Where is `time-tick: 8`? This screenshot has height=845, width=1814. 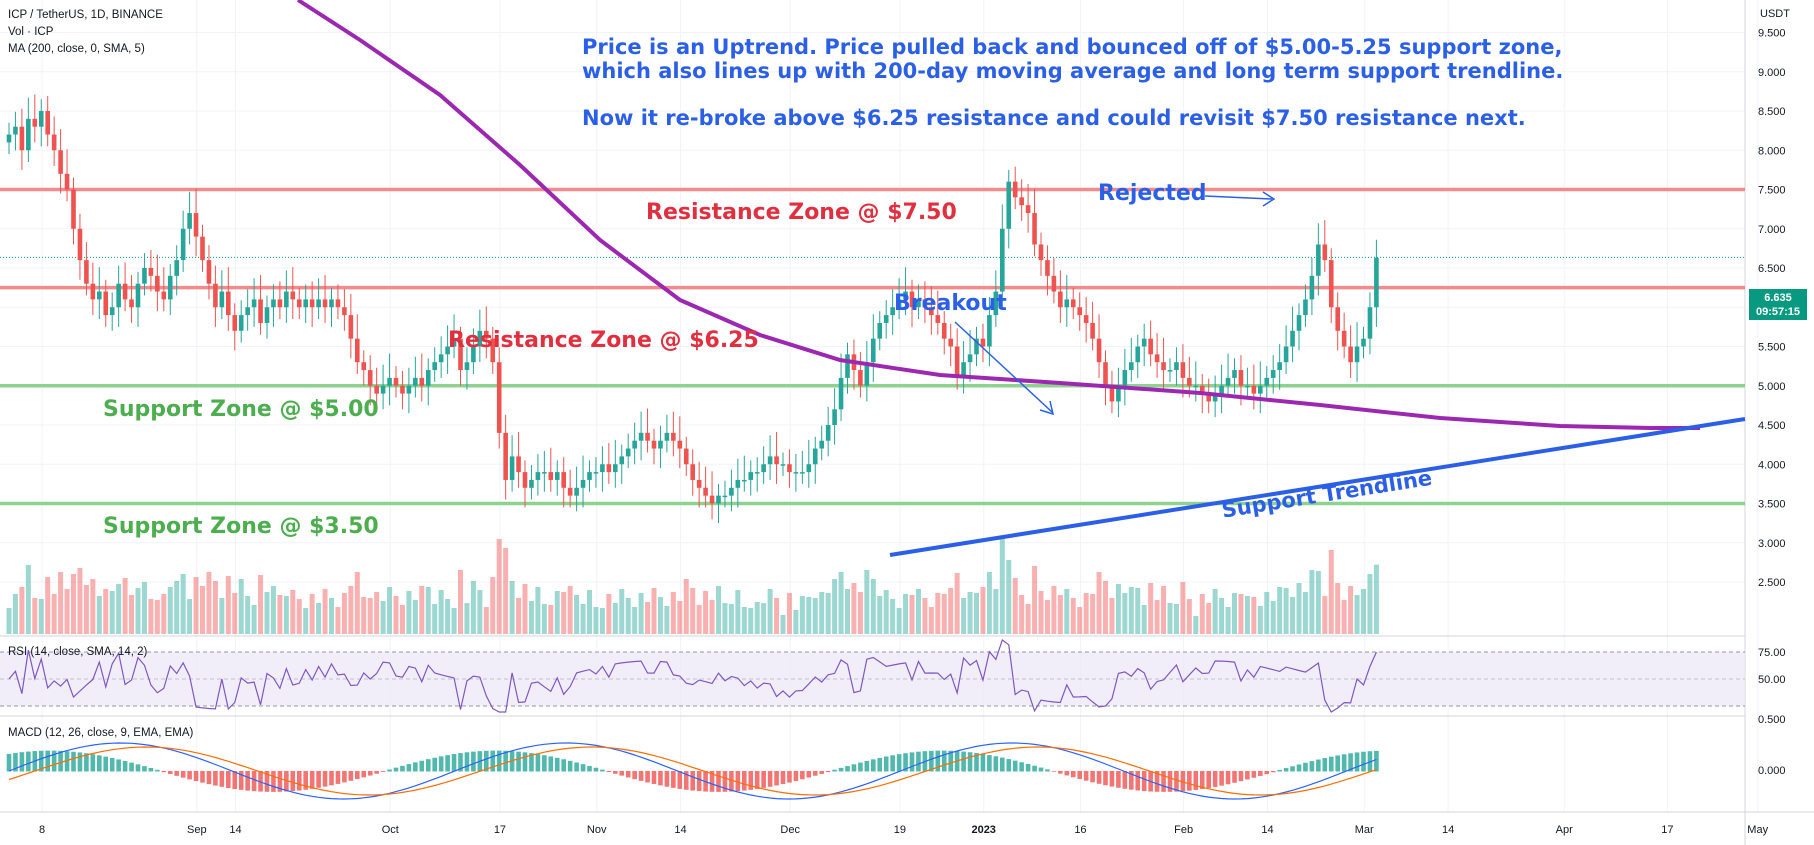
time-tick: 8 is located at coordinates (42, 830).